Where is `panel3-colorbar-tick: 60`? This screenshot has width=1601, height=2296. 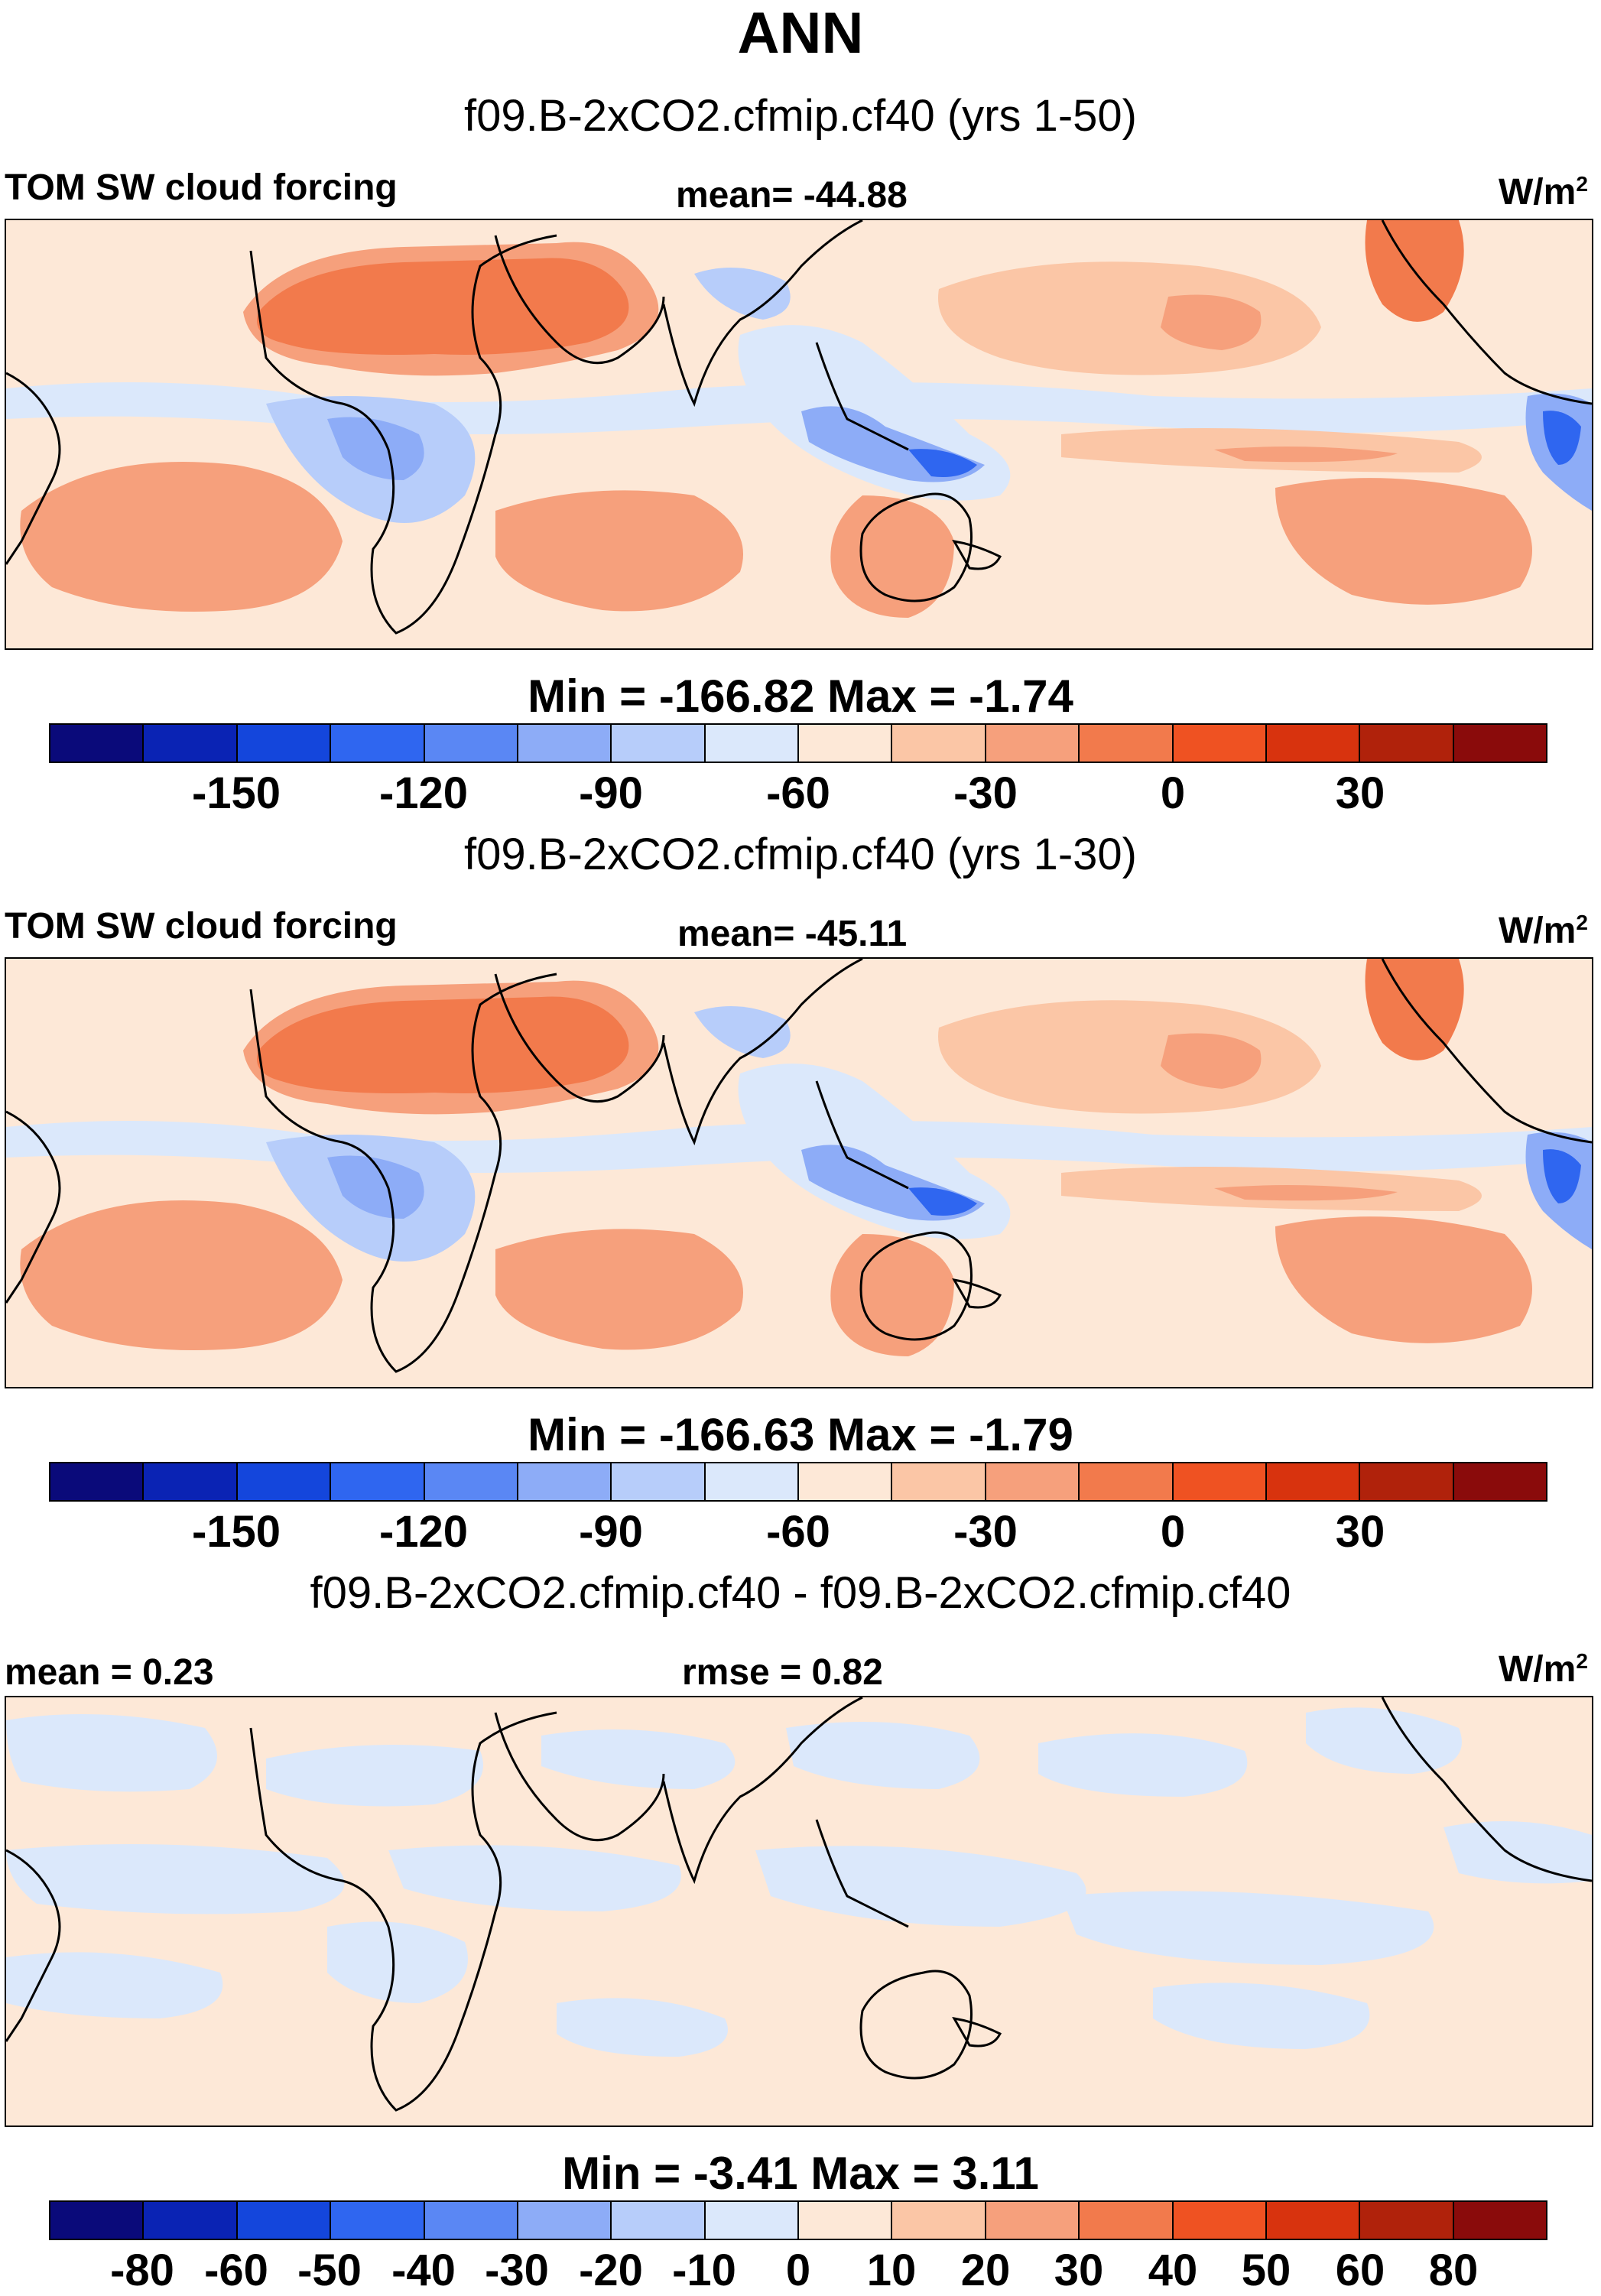 panel3-colorbar-tick: 60 is located at coordinates (1360, 2270).